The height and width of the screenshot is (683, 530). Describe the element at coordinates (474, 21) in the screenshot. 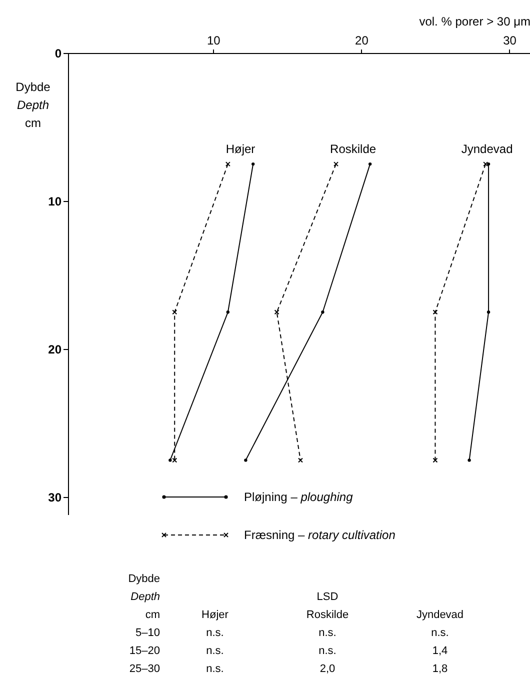

I see `x-axis-title: vol. % porer > 30 μm` at that location.